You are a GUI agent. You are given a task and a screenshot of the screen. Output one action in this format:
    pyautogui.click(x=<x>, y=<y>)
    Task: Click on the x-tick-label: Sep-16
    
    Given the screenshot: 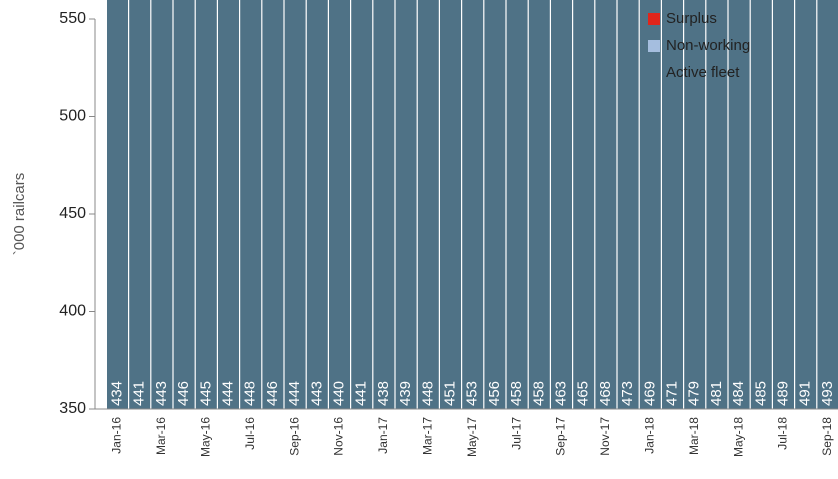 What is the action you would take?
    pyautogui.click(x=294, y=436)
    